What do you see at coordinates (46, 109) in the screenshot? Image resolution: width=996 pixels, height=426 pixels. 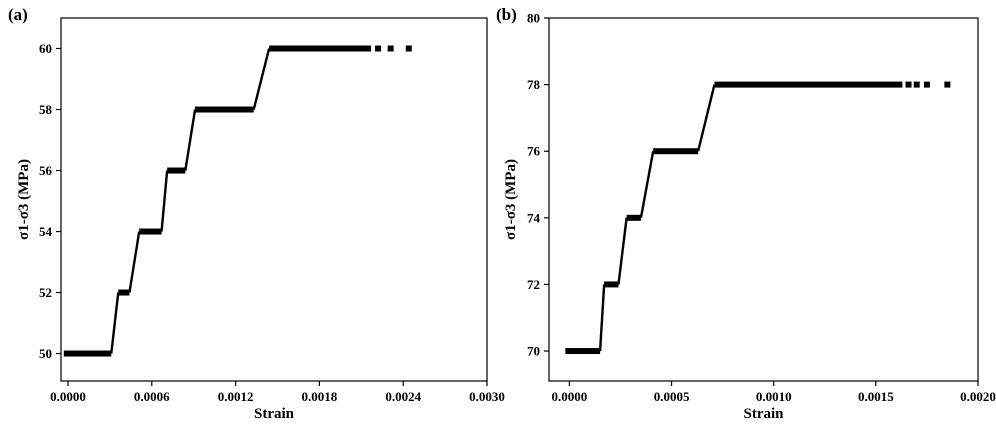 I see `y-tick-label: 58` at bounding box center [46, 109].